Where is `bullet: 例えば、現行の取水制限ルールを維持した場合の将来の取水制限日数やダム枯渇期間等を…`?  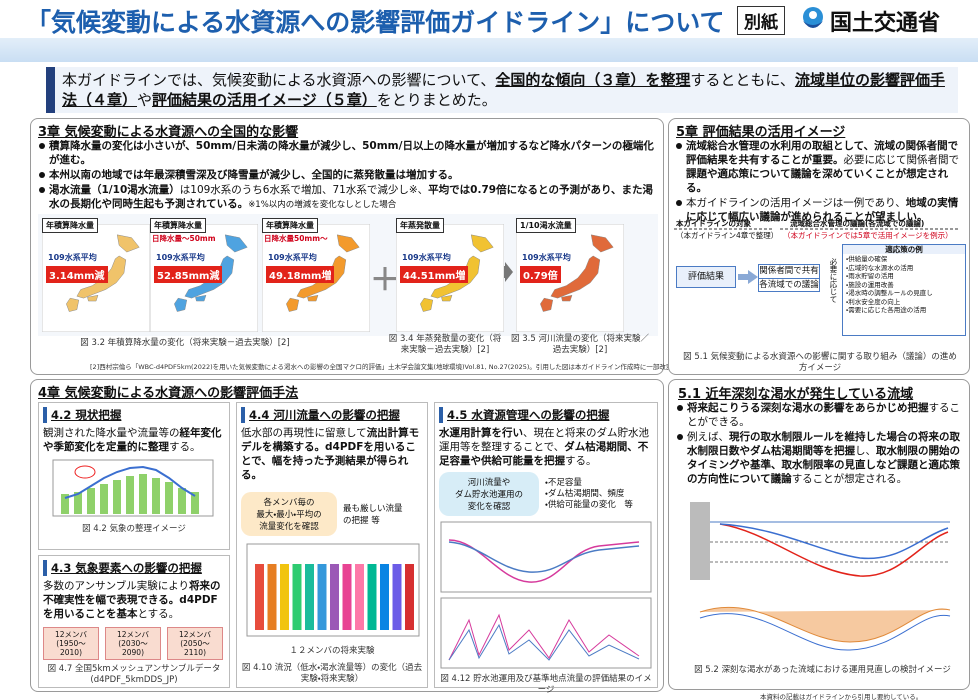
bullet: 例えば、現行の取水制限ルールを維持した場合の将来の取水制限日数やダム枯渇期間等を… is located at coordinates (821, 458).